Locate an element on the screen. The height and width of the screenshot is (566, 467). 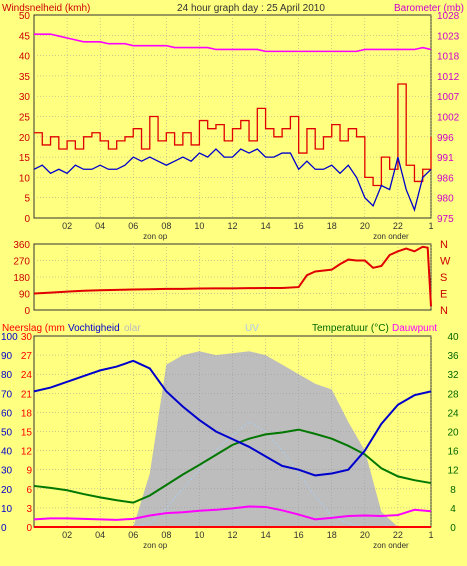
humidity-tick-label: 20 is located at coordinates (7, 490).